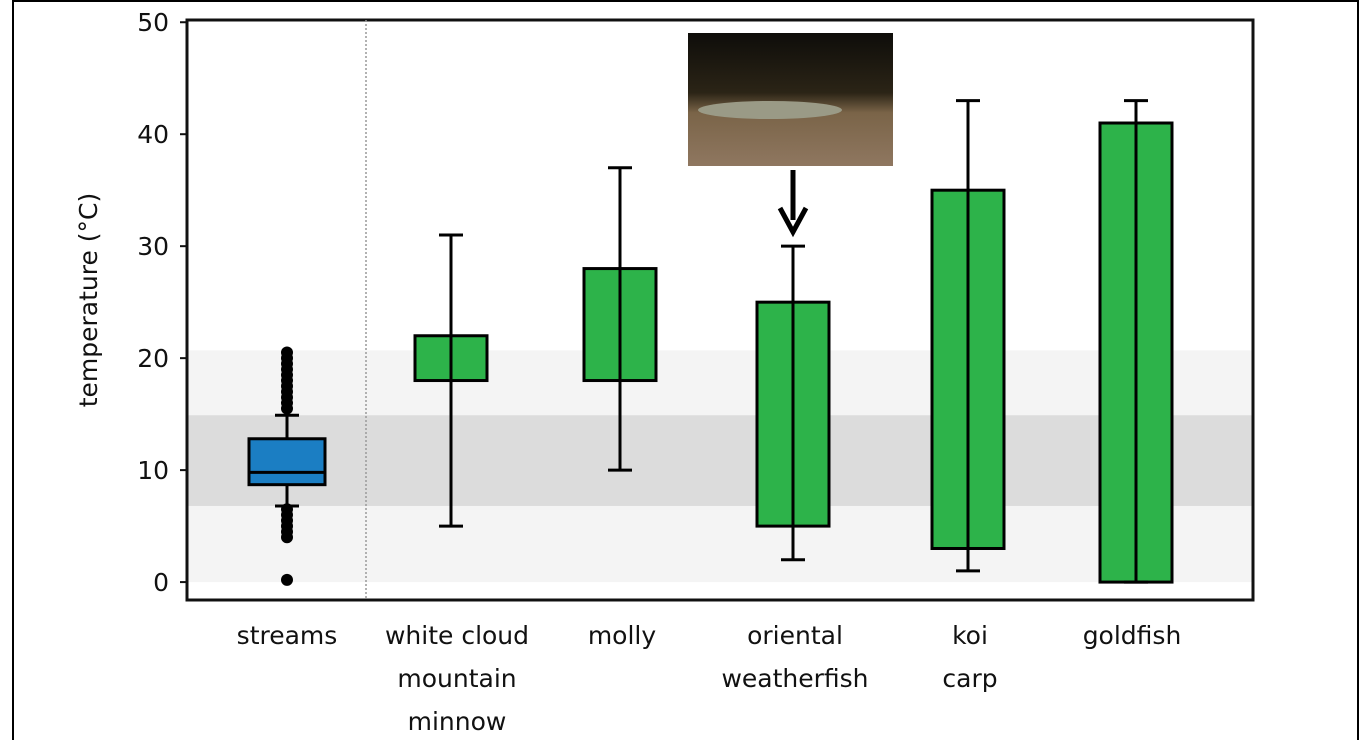 Image resolution: width=1369 pixels, height=744 pixels. Describe the element at coordinates (794, 678) in the screenshot. I see `x-tick-label: weatherfish` at that location.